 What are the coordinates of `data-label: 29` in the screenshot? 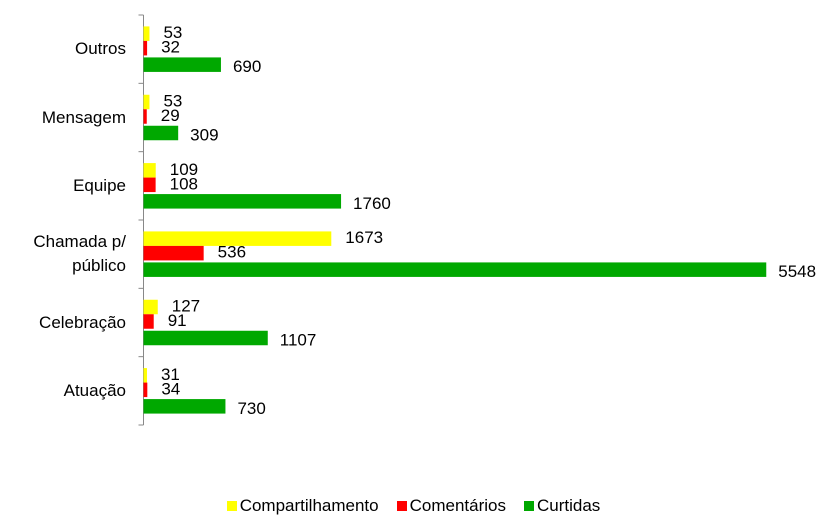 It's located at (170, 115).